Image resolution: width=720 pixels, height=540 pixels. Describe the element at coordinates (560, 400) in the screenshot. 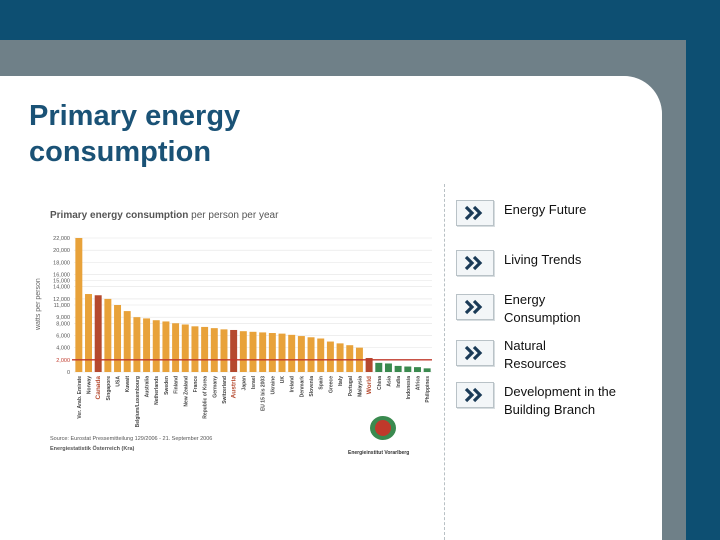

I see `nav-label: Development in the Building Branch` at that location.